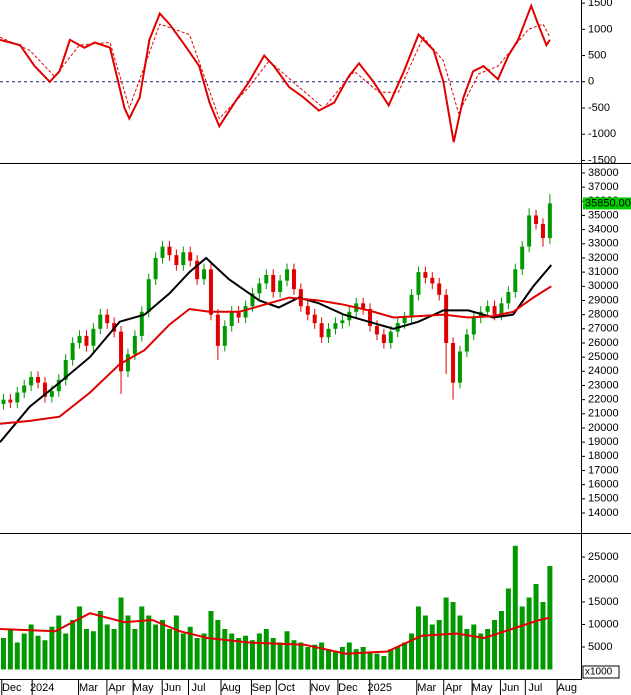 Image resolution: width=631 pixels, height=695 pixels. What do you see at coordinates (603, 579) in the screenshot?
I see `y-tick-label: 20000` at bounding box center [603, 579].